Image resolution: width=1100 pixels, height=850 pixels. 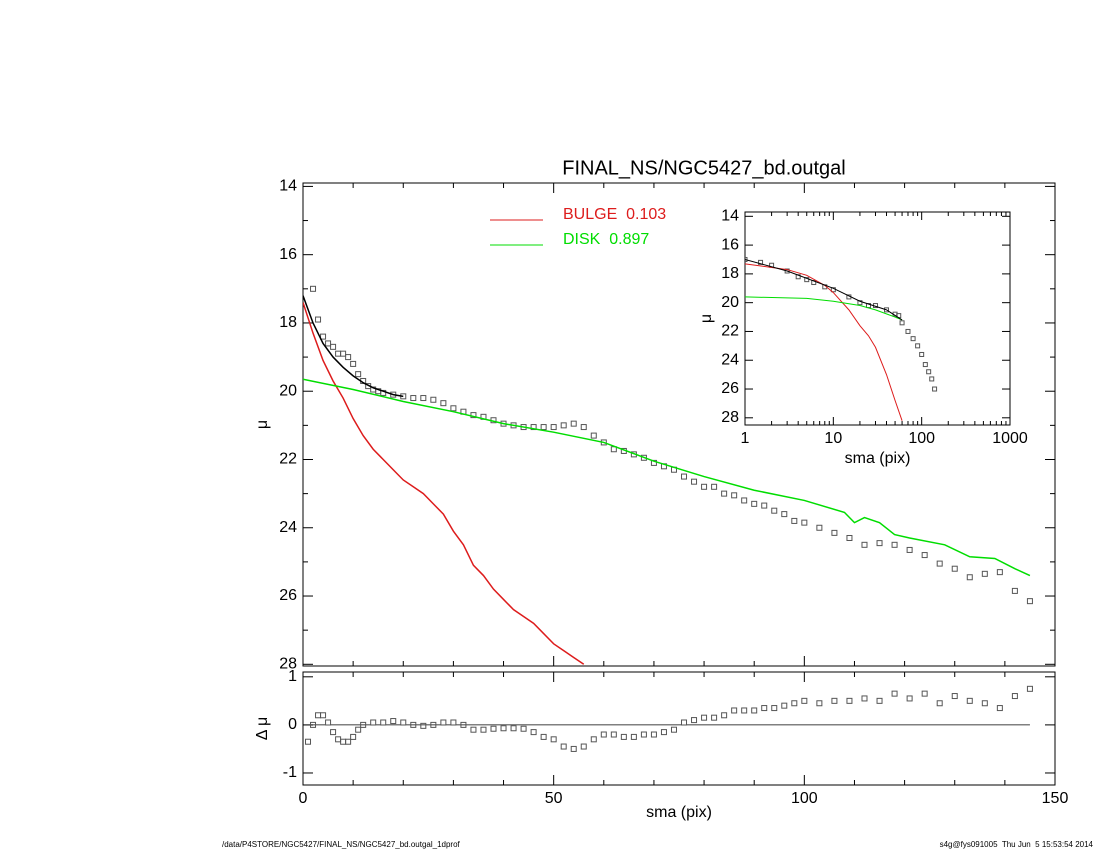 What do you see at coordinates (668, 718) in the screenshot?
I see `plot-area` at bounding box center [668, 718].